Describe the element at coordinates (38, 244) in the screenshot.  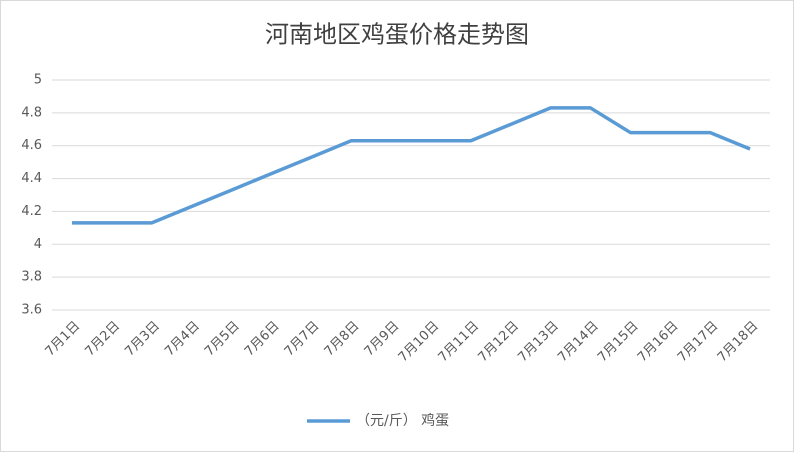
I see `y-tick-label: 4` at that location.